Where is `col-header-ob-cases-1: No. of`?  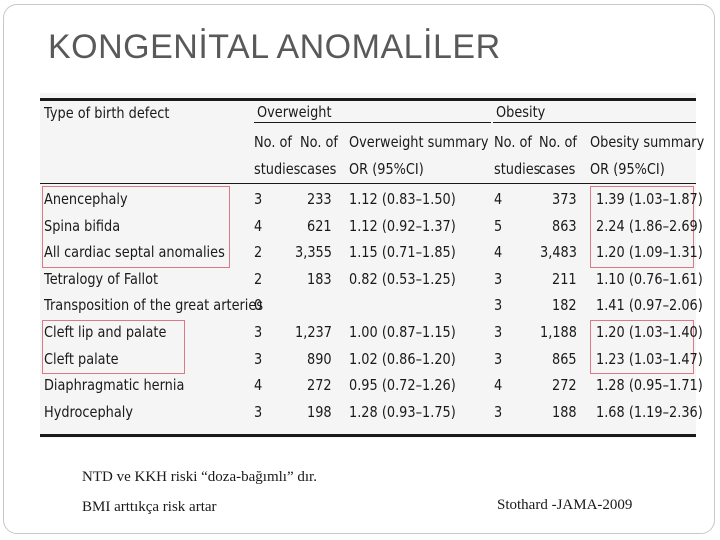 col-header-ob-cases-1: No. of is located at coordinates (558, 142).